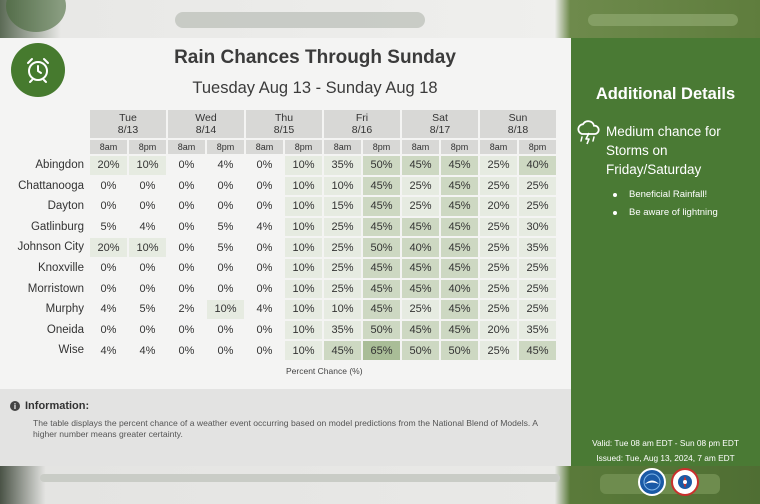 This screenshot has height=504, width=760. Describe the element at coordinates (315, 57) in the screenshot. I see `page-title: Rain Chances Through Sunday` at that location.